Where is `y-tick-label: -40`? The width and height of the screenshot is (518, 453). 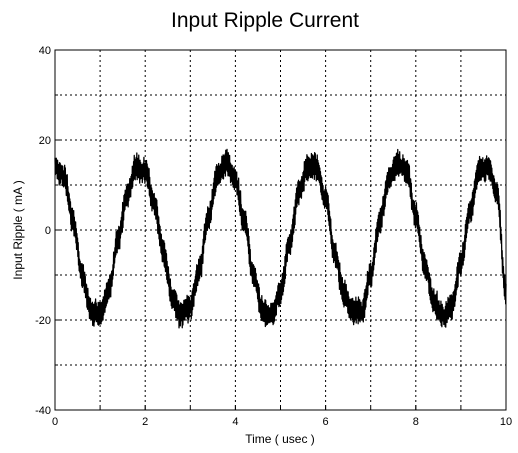
y-tick-label: -40 is located at coordinates (43, 411).